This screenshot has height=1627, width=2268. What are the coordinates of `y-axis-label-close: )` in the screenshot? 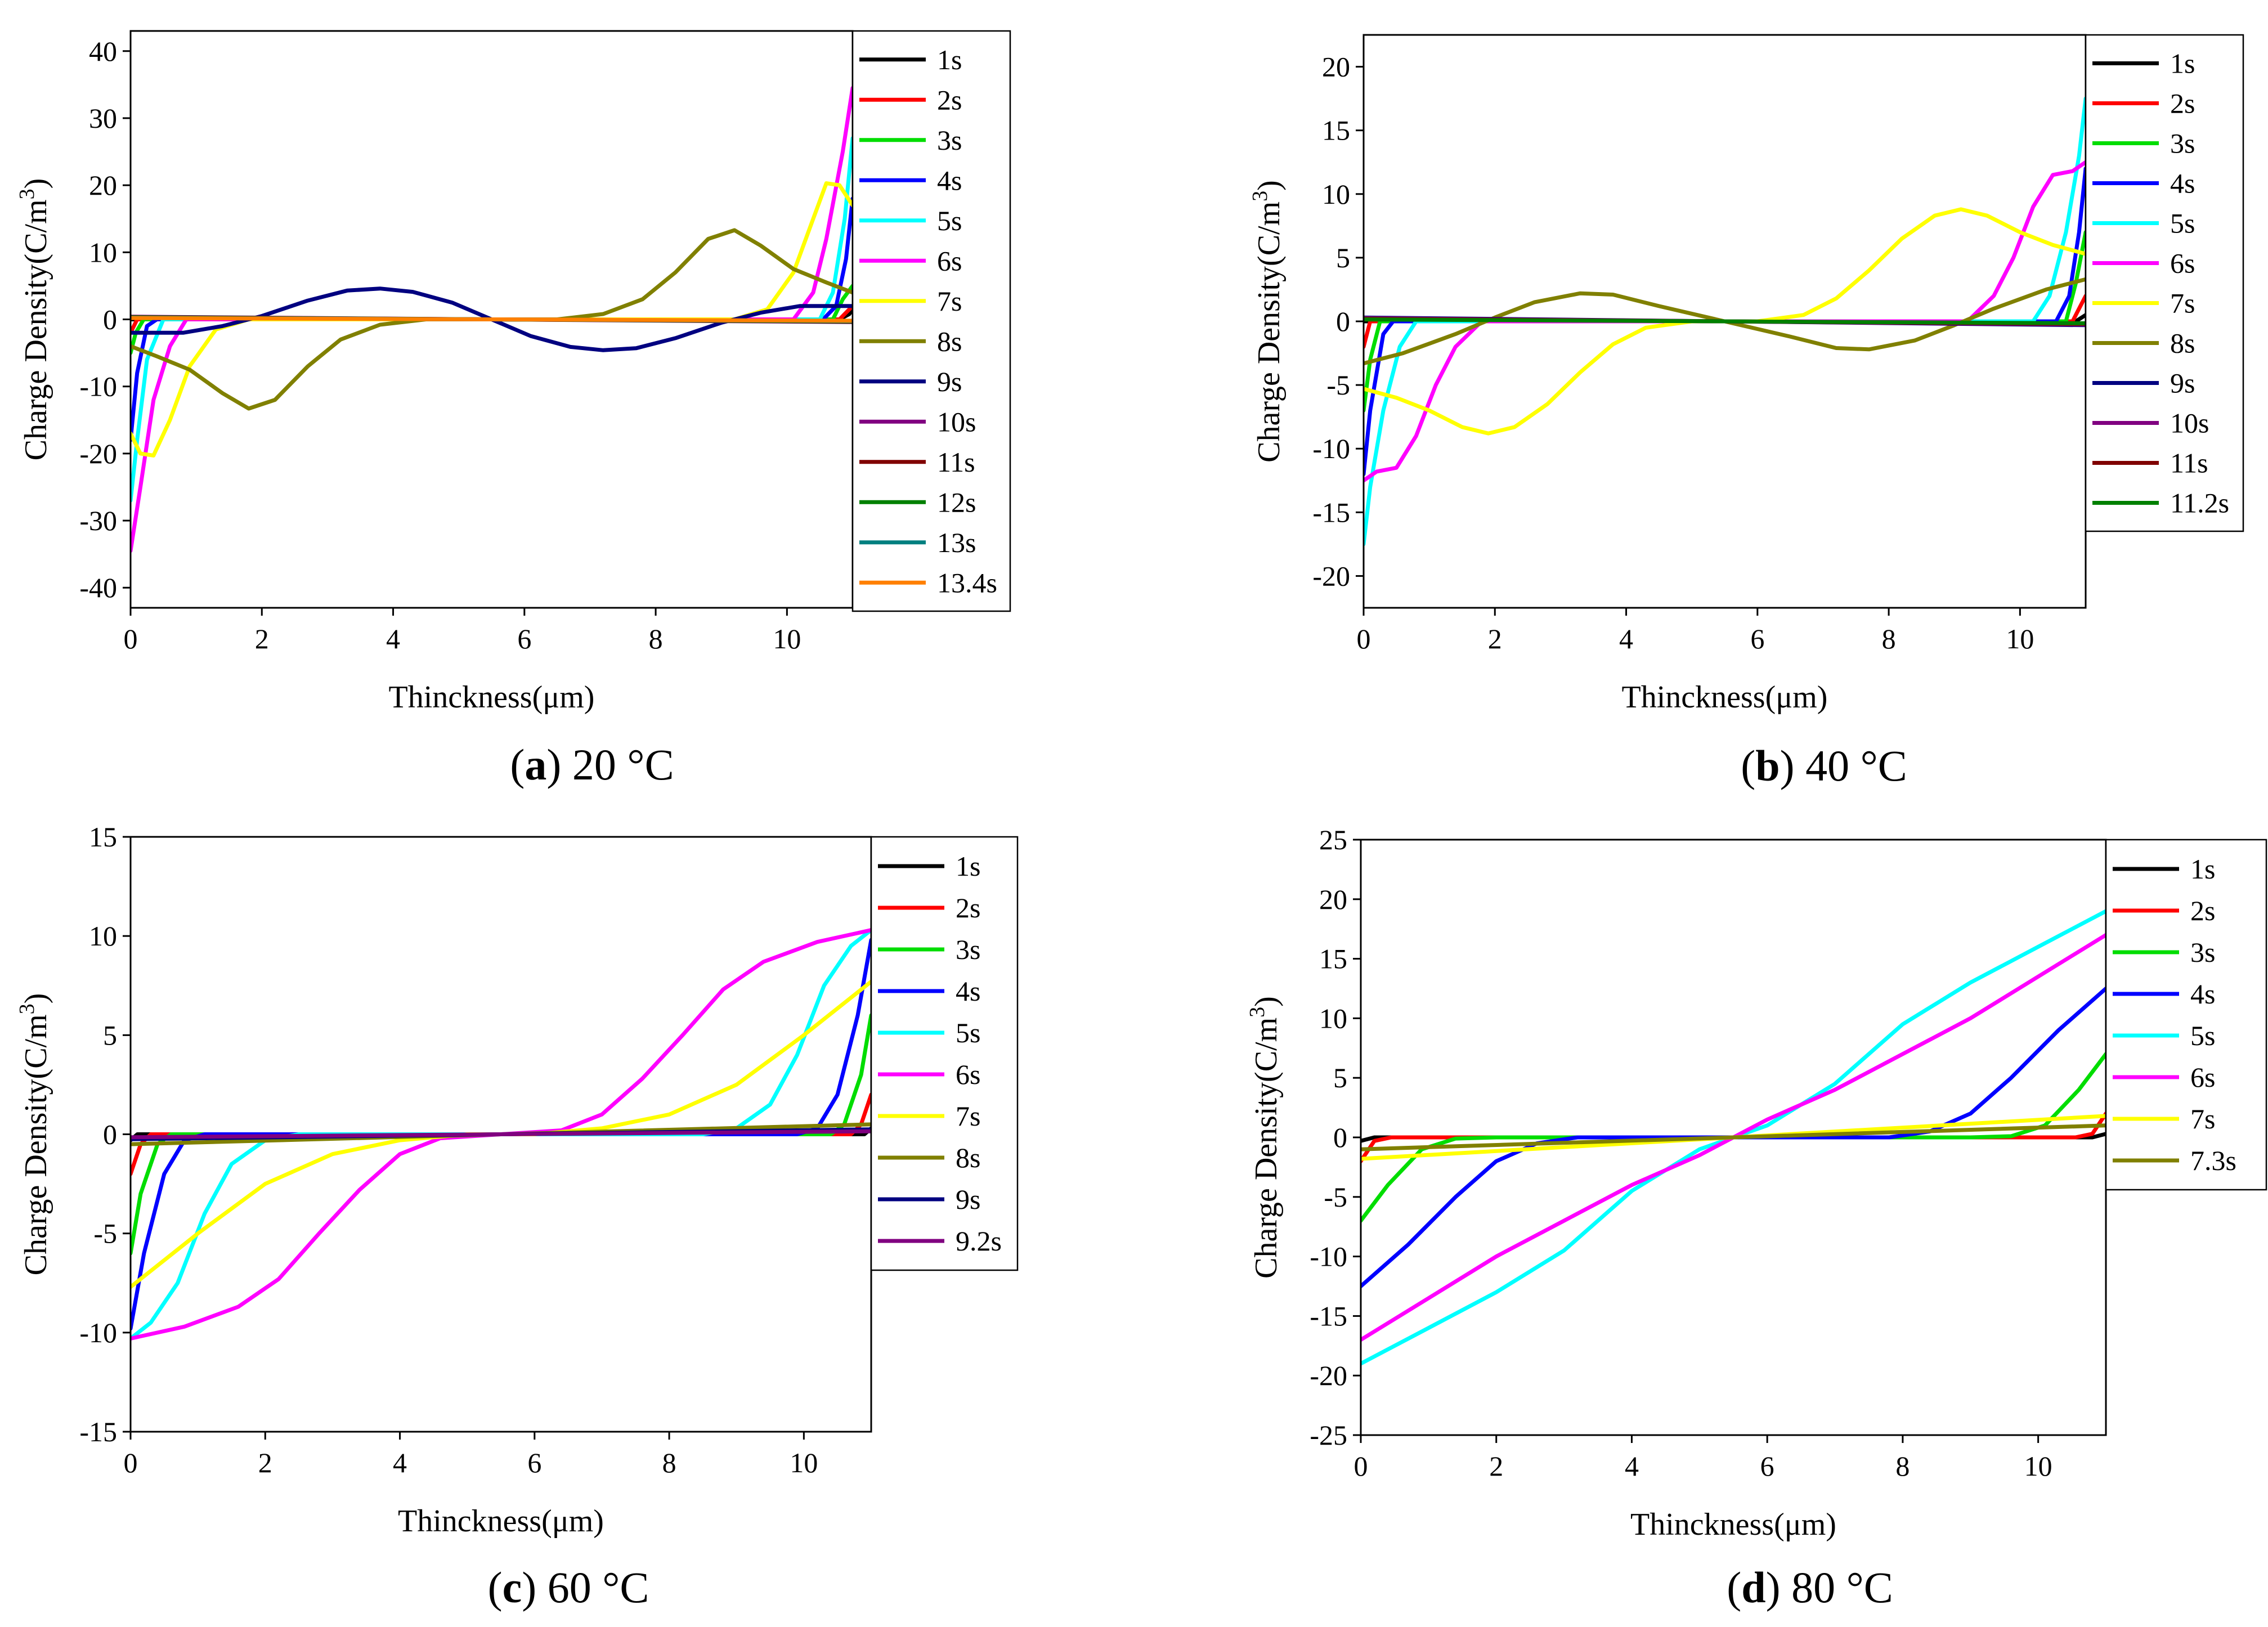 It's located at (36, 183).